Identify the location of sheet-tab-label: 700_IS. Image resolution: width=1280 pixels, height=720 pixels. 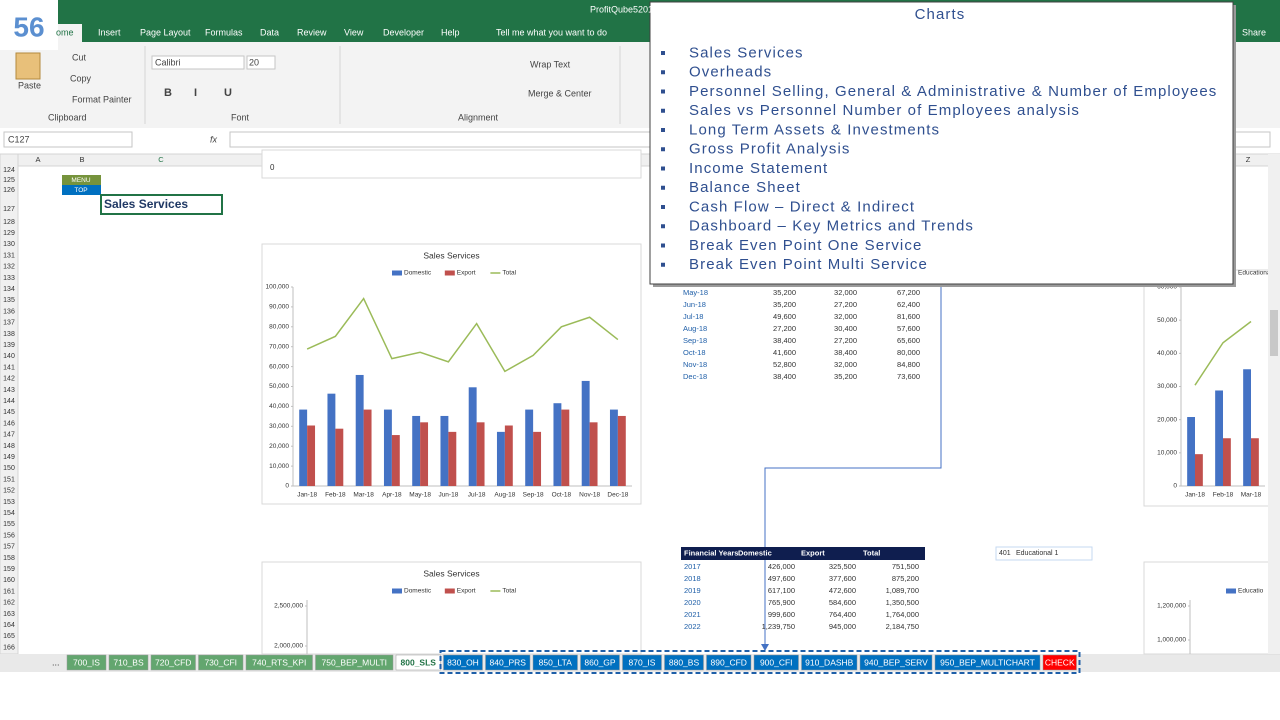
(86, 662).